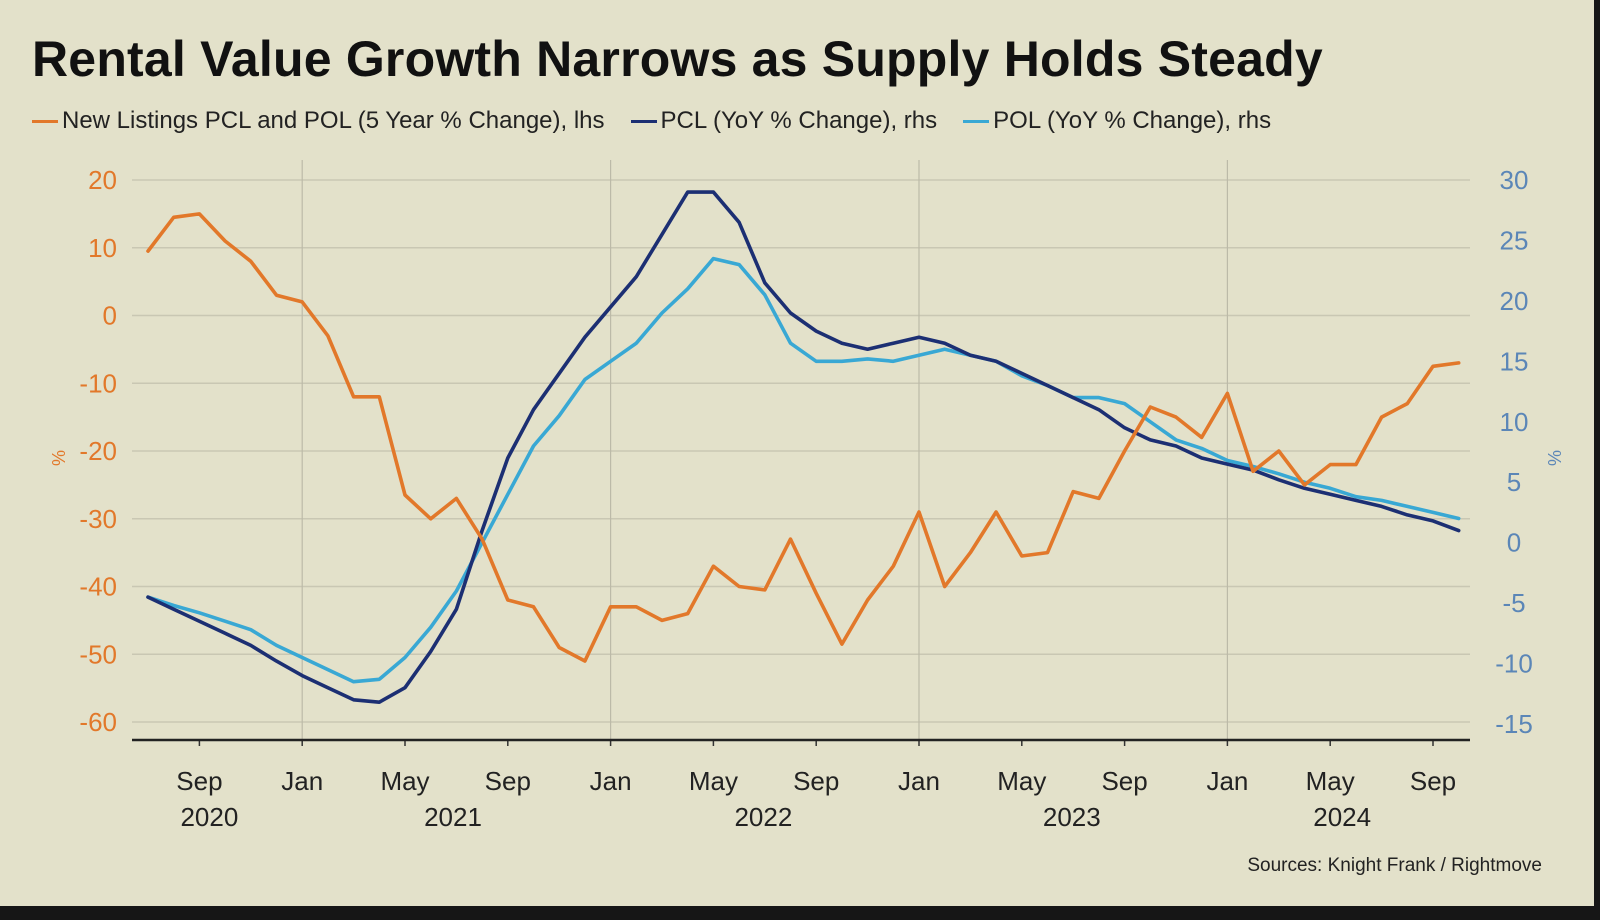  What do you see at coordinates (1514, 422) in the screenshot?
I see `right-tick-label: 10` at bounding box center [1514, 422].